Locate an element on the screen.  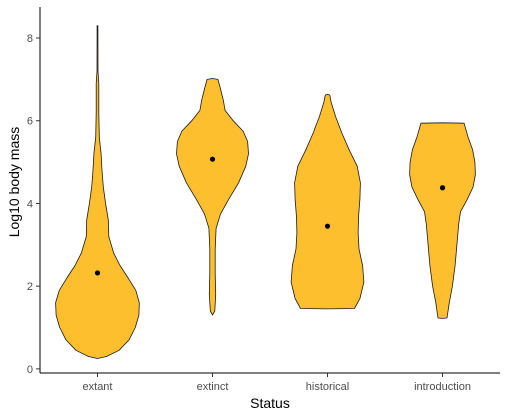
x-axis-ticks: extant extinct historical introduction is located at coordinates (277, 383).